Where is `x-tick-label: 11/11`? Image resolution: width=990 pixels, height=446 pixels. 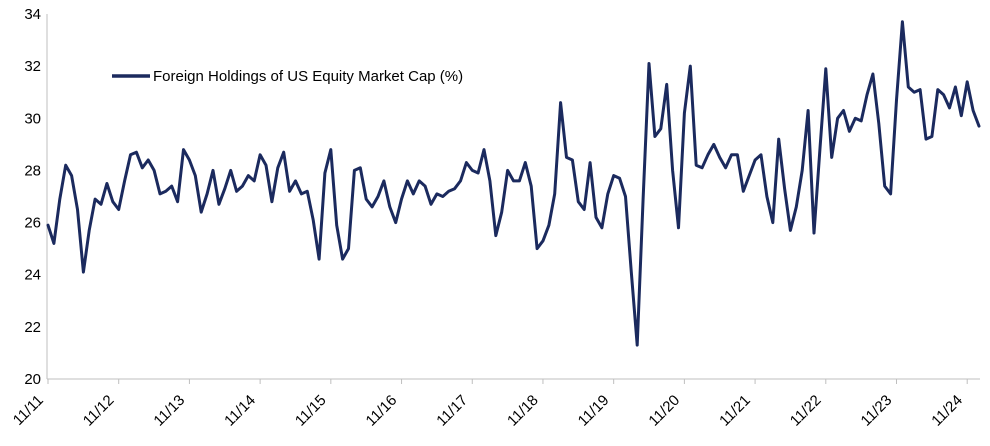 x-tick-label: 11/11 is located at coordinates (28, 410).